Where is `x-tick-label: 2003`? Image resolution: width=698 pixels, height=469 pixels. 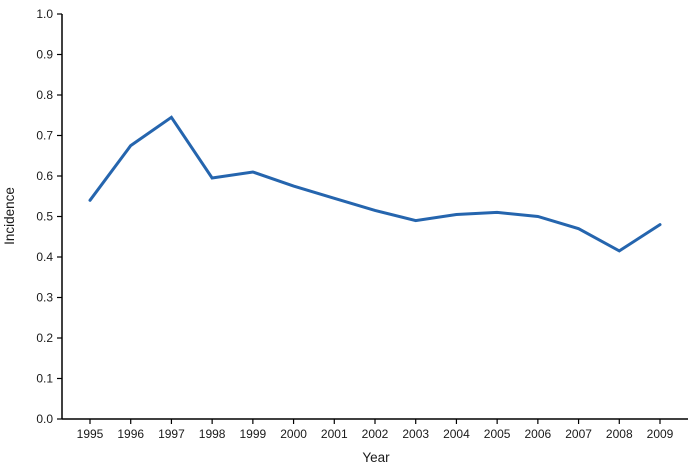 x-tick-label: 2003 is located at coordinates (415, 434).